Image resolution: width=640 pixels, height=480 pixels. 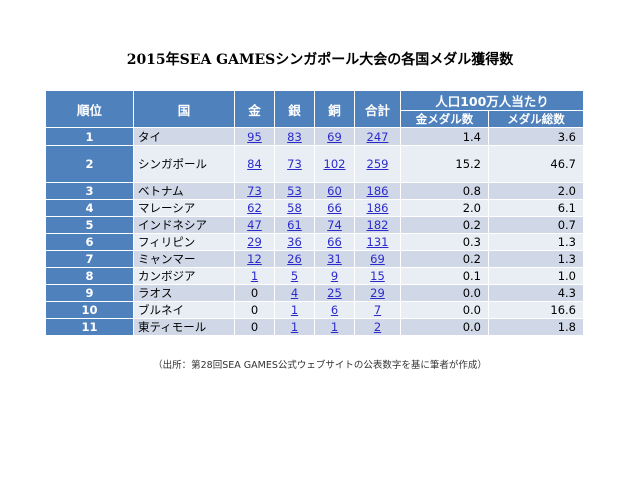 I want to click on bronze-count-link: 31, so click(x=334, y=259).